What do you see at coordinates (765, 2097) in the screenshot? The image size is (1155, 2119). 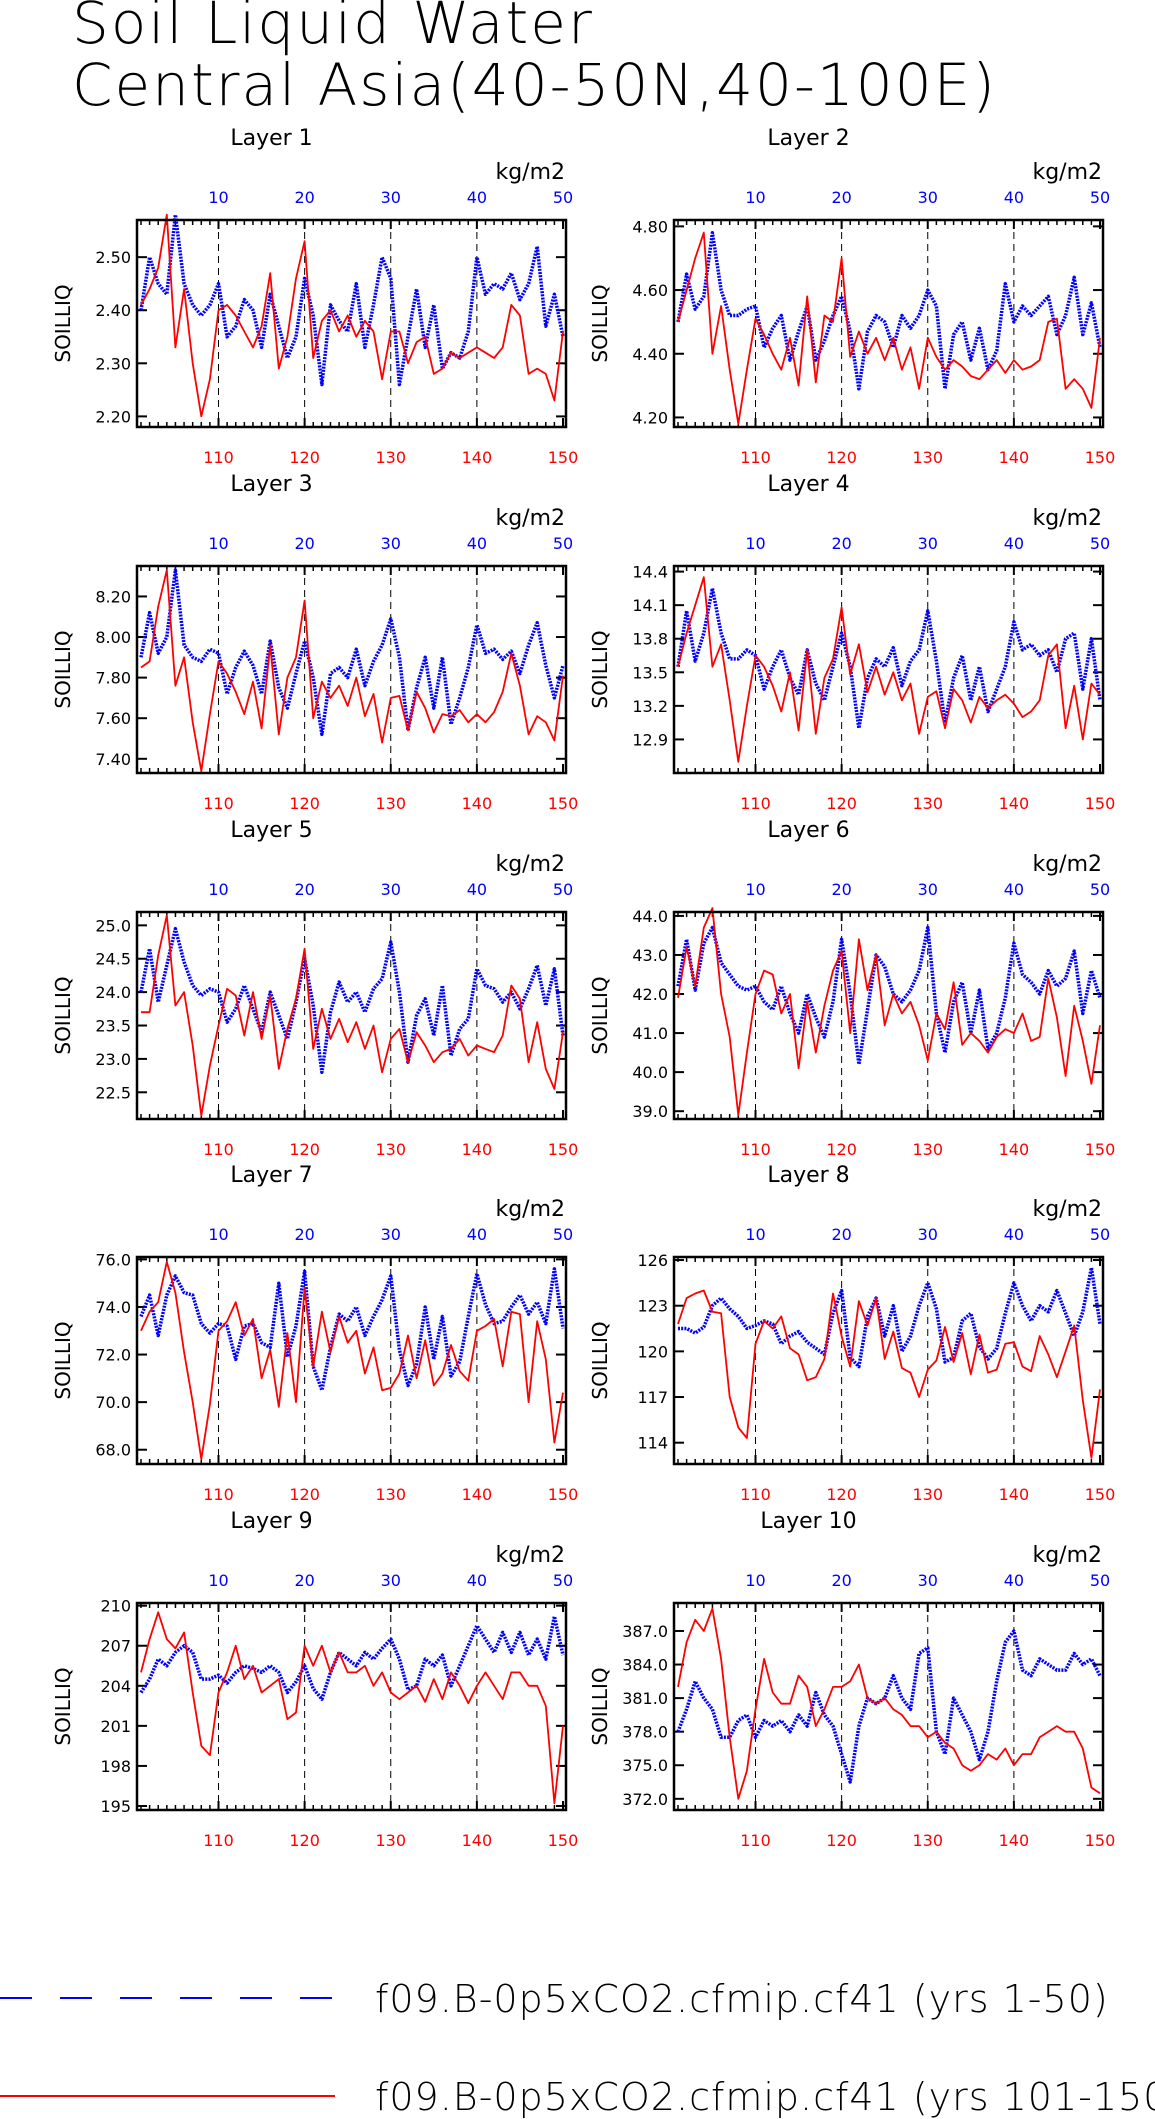 I see `legend-label: f09.B-0p5xCO2.cfmip.cf41 (yrs 101-150)` at bounding box center [765, 2097].